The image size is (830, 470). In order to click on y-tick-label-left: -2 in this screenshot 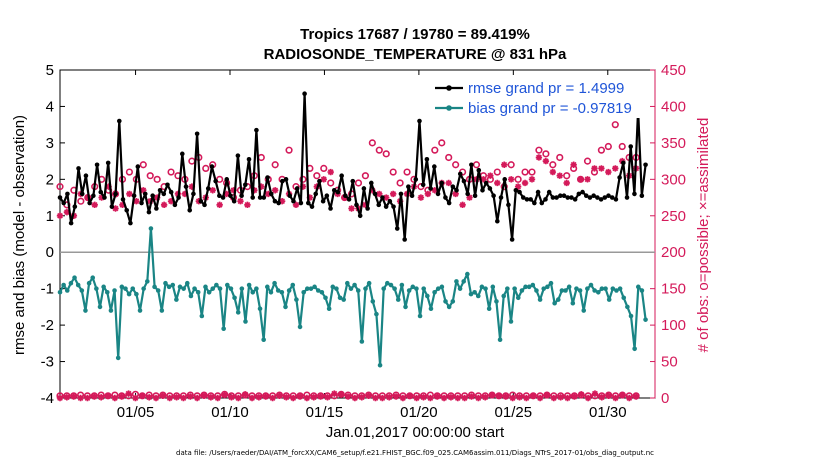, I will do `click(47, 325)`.